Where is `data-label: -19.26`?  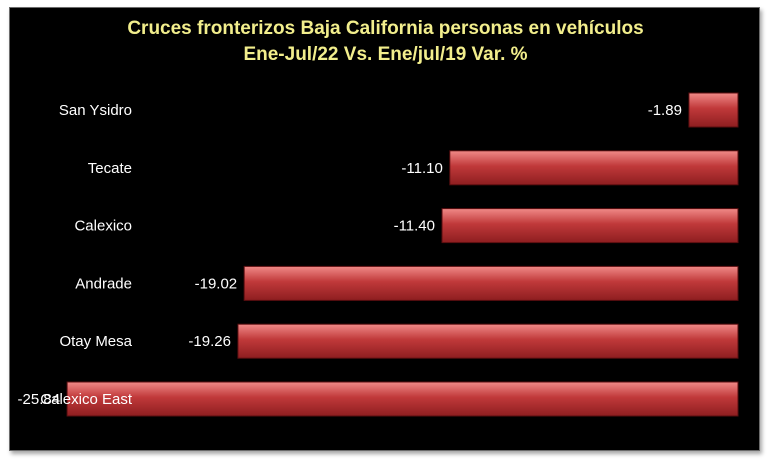
data-label: -19.26 is located at coordinates (209, 341).